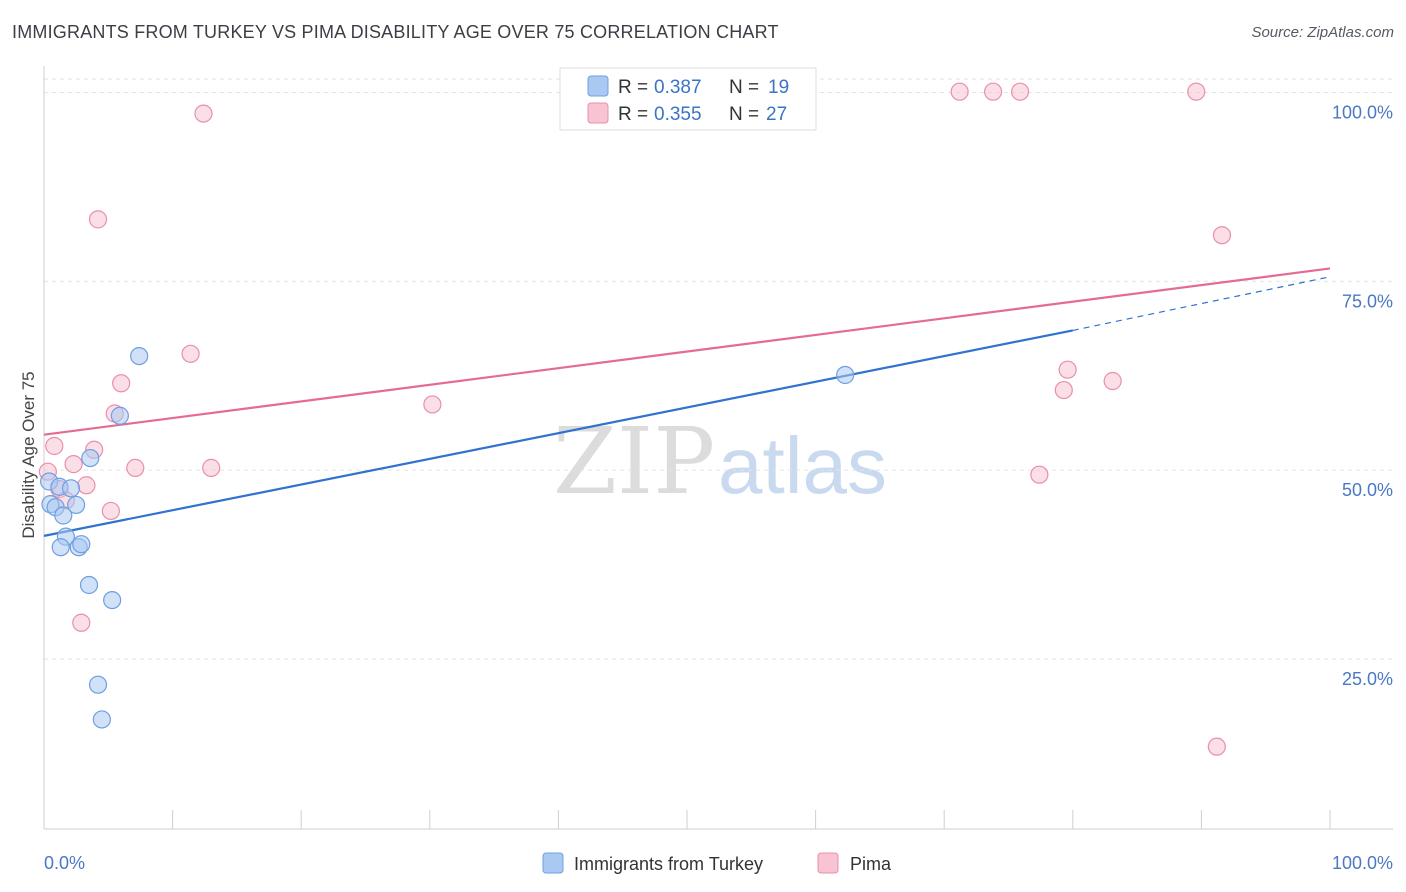 The width and height of the screenshot is (1406, 892). I want to click on legend: R = 0.387 N = 19 R = 0.355 N = 27, so click(688, 99).